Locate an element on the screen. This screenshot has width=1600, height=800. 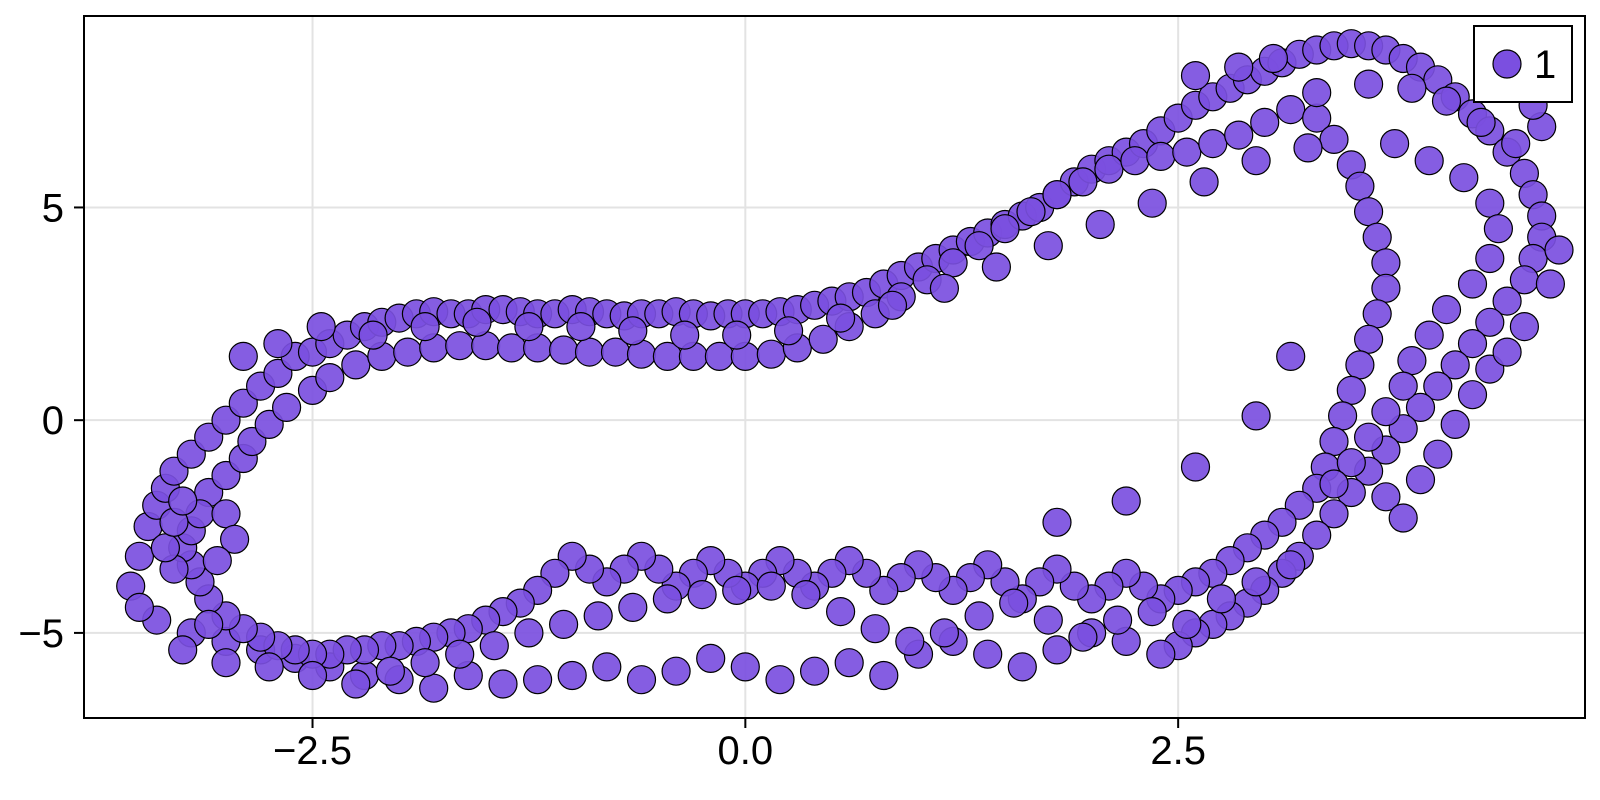
legend-label: 1 is located at coordinates (1545, 65).